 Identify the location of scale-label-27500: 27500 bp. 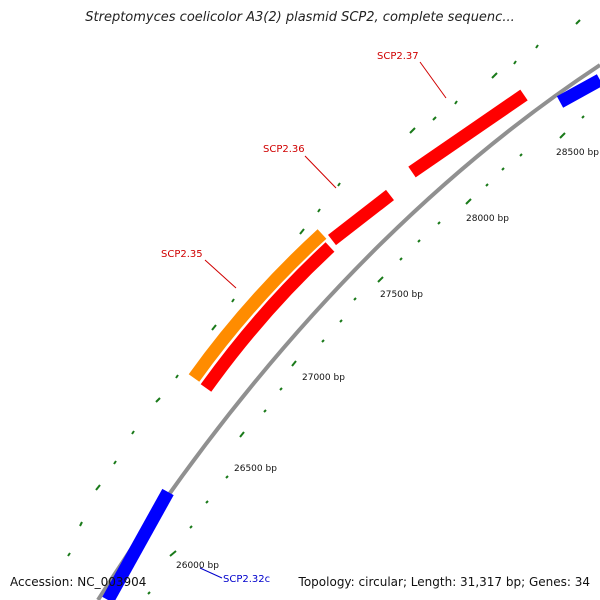
(401, 295).